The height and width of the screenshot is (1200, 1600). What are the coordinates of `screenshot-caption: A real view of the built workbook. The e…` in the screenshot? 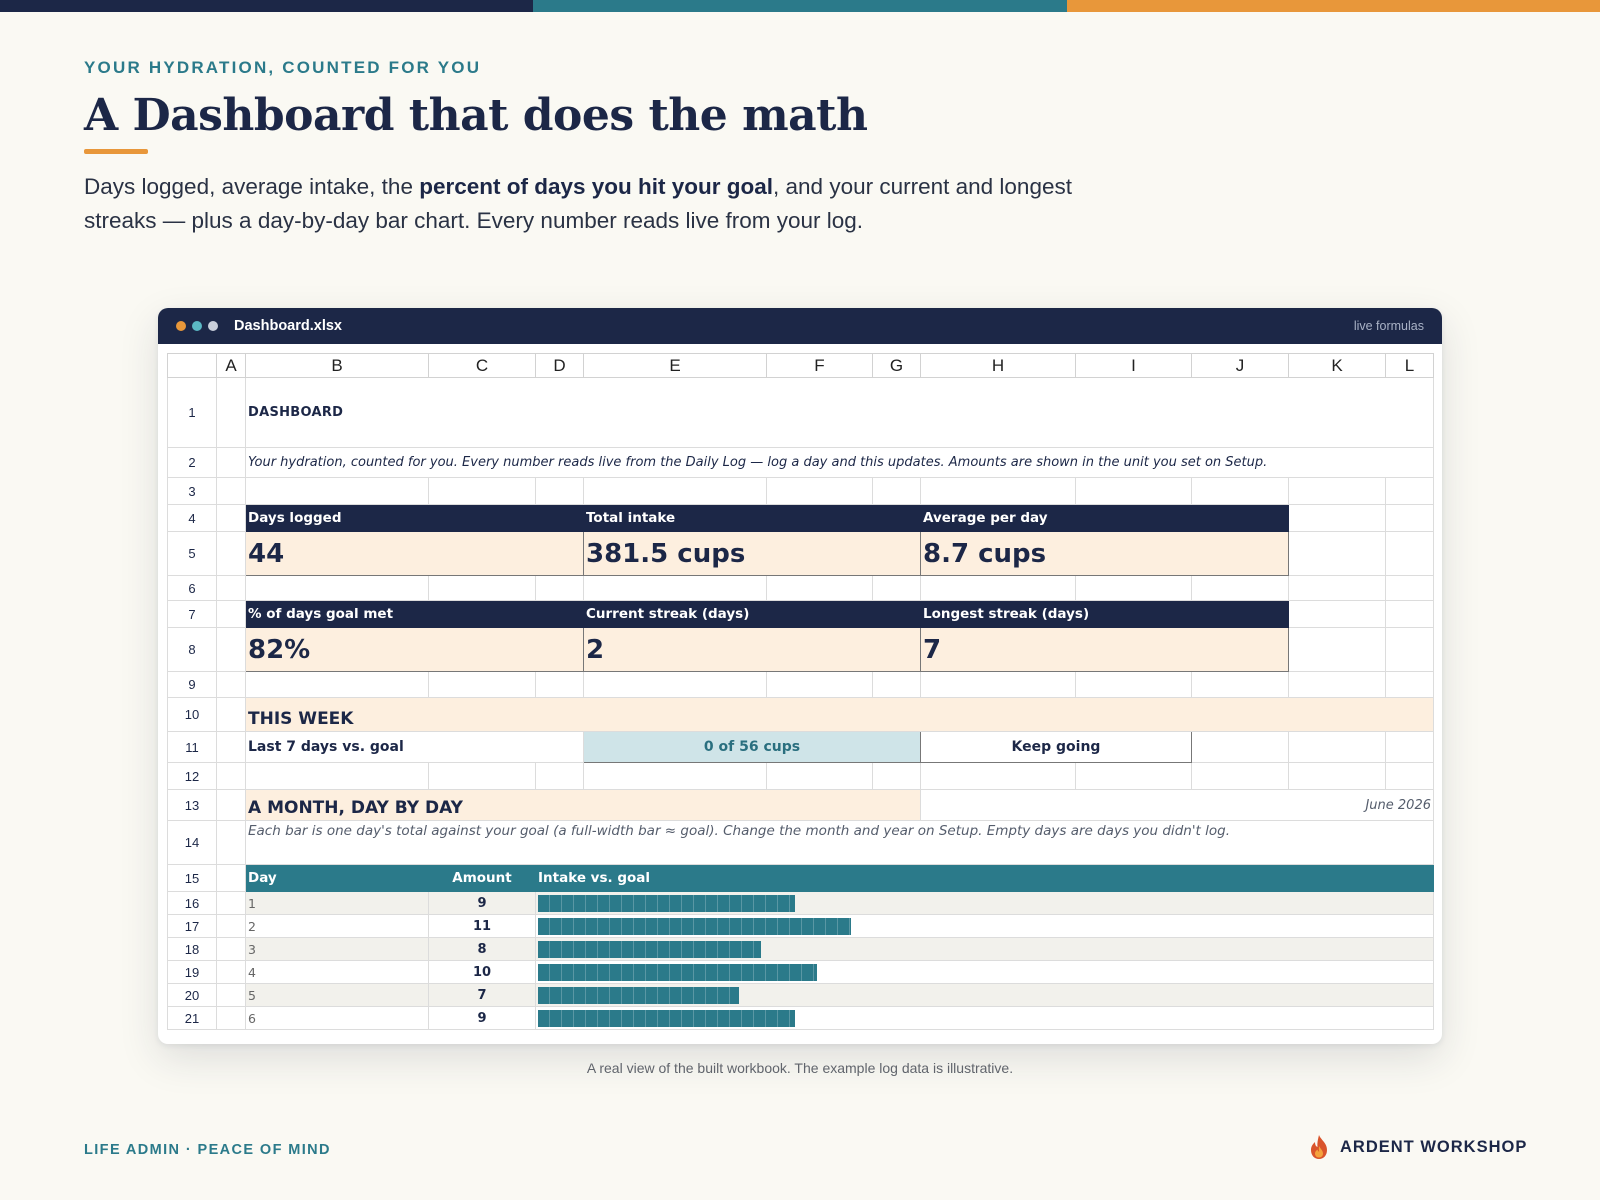 It's located at (800, 1068).